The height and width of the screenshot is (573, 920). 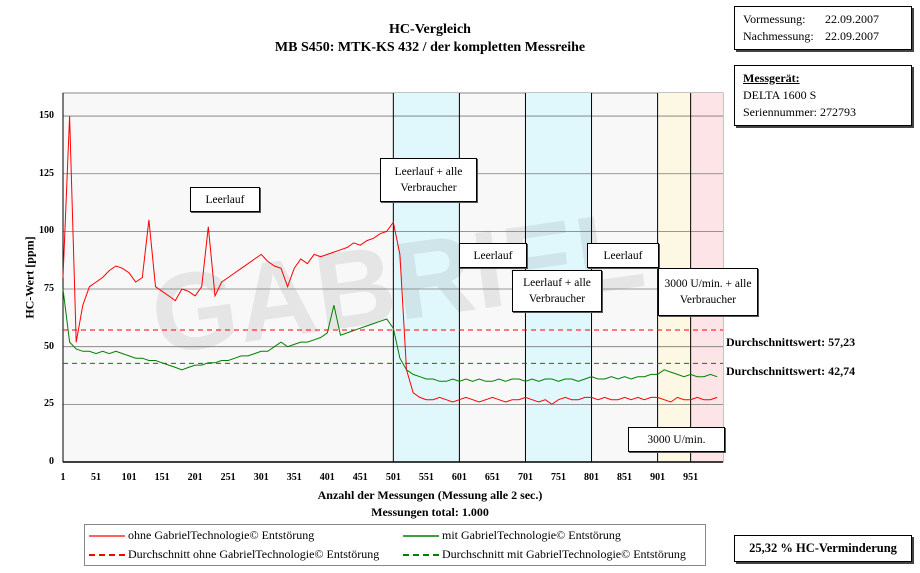 I want to click on x-tick-label: 401, so click(x=327, y=477).